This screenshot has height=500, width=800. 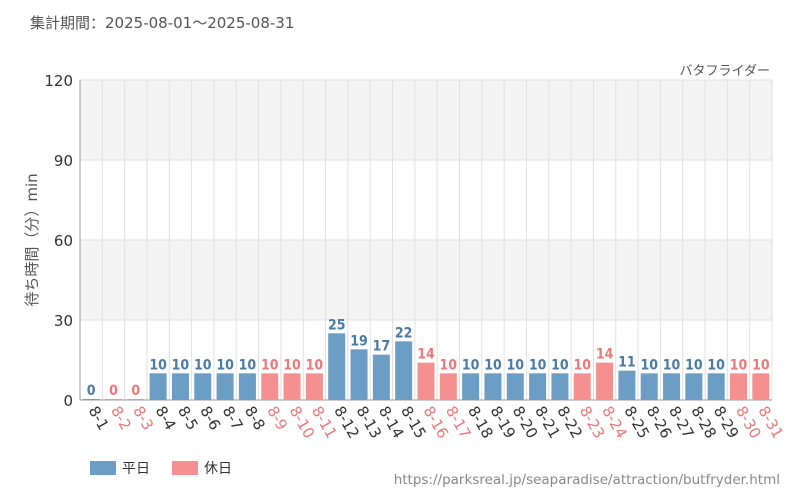 I want to click on legend-swatch-holiday, so click(x=185, y=468).